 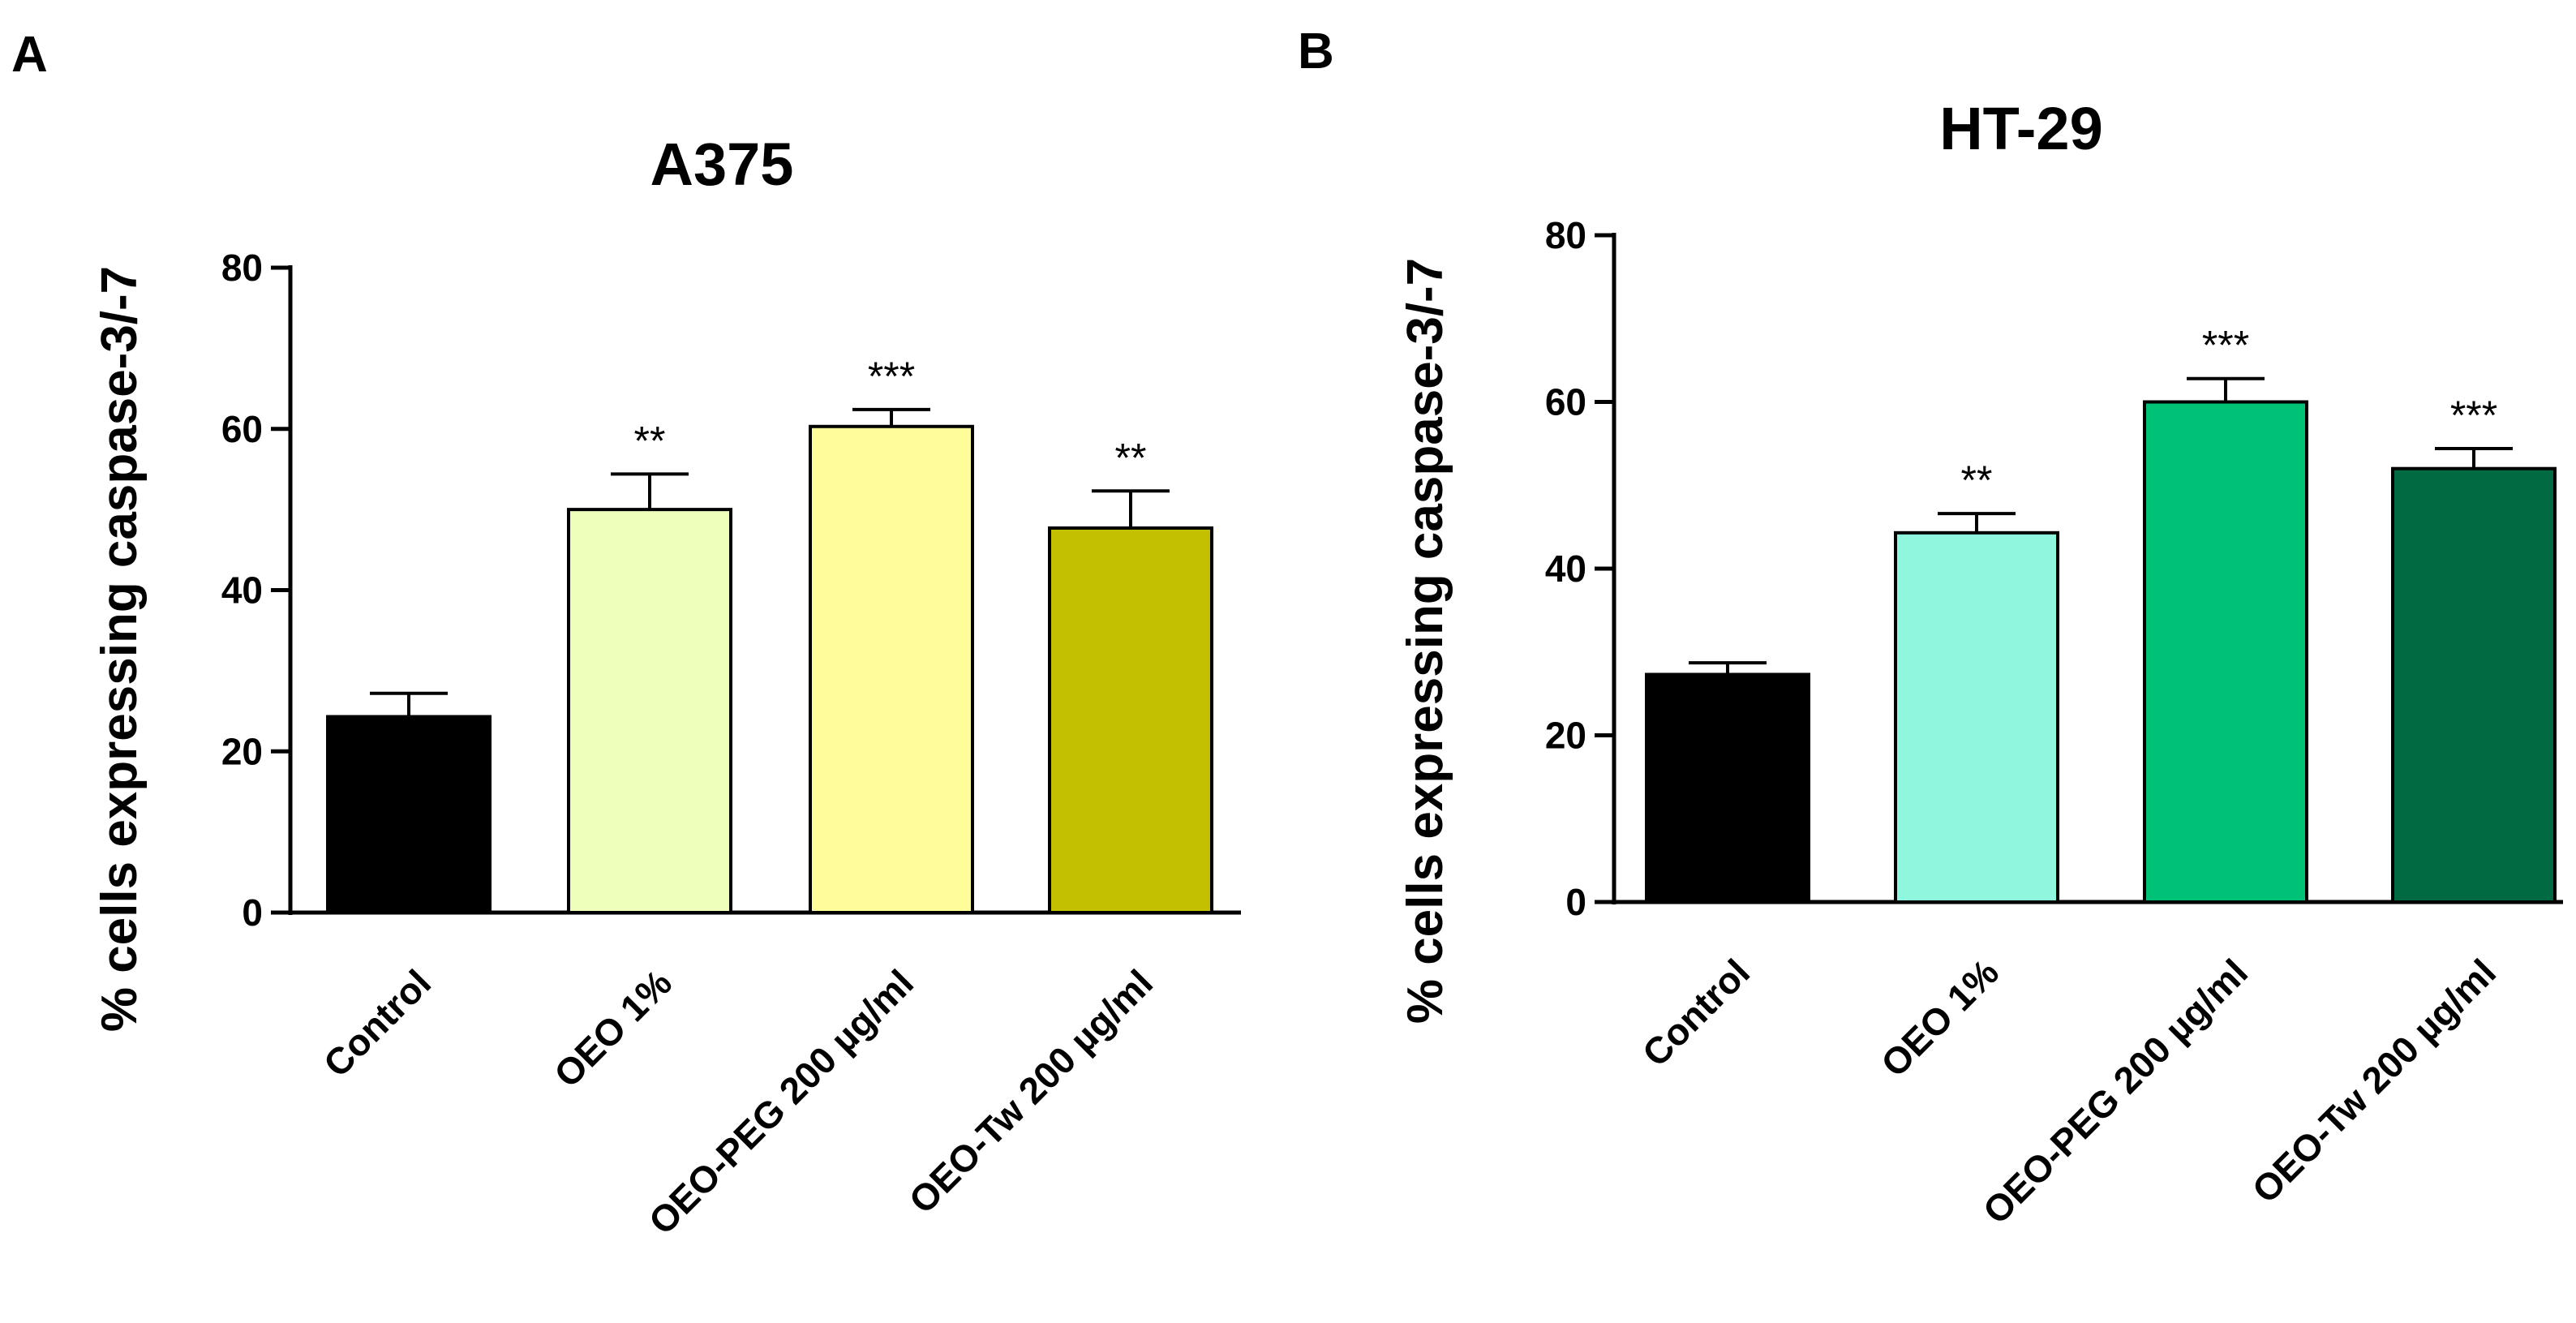 I want to click on panel-letter-a: A, so click(x=30, y=55).